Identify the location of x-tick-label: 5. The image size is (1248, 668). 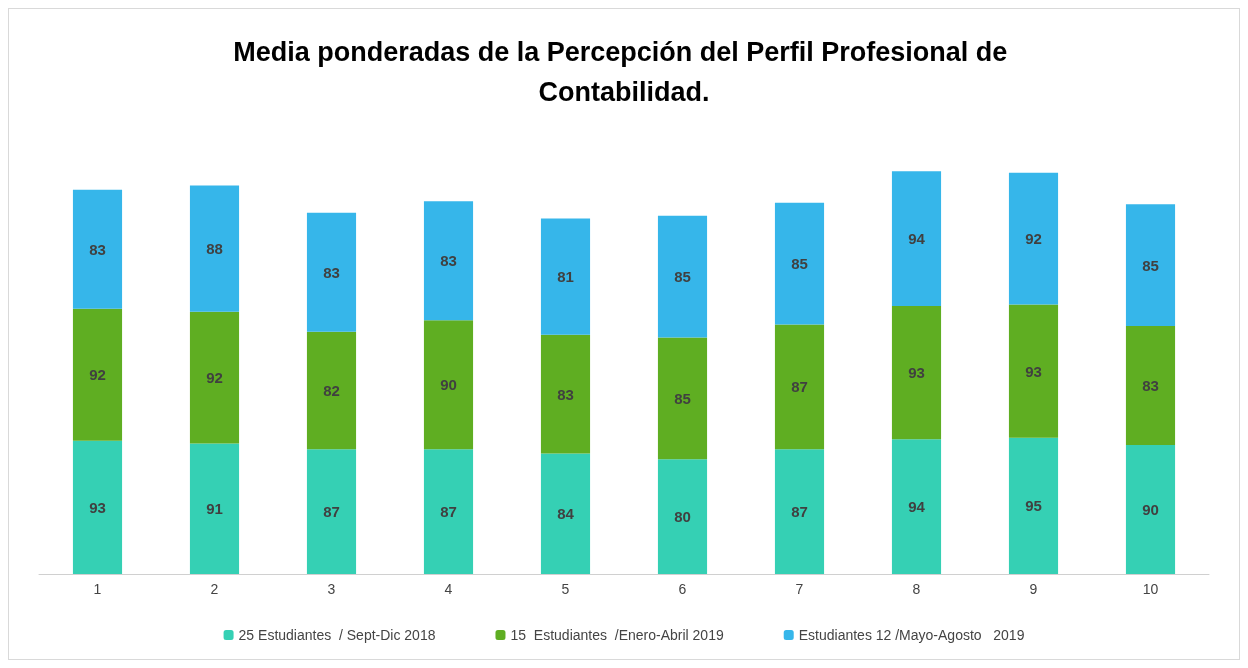
(565, 589).